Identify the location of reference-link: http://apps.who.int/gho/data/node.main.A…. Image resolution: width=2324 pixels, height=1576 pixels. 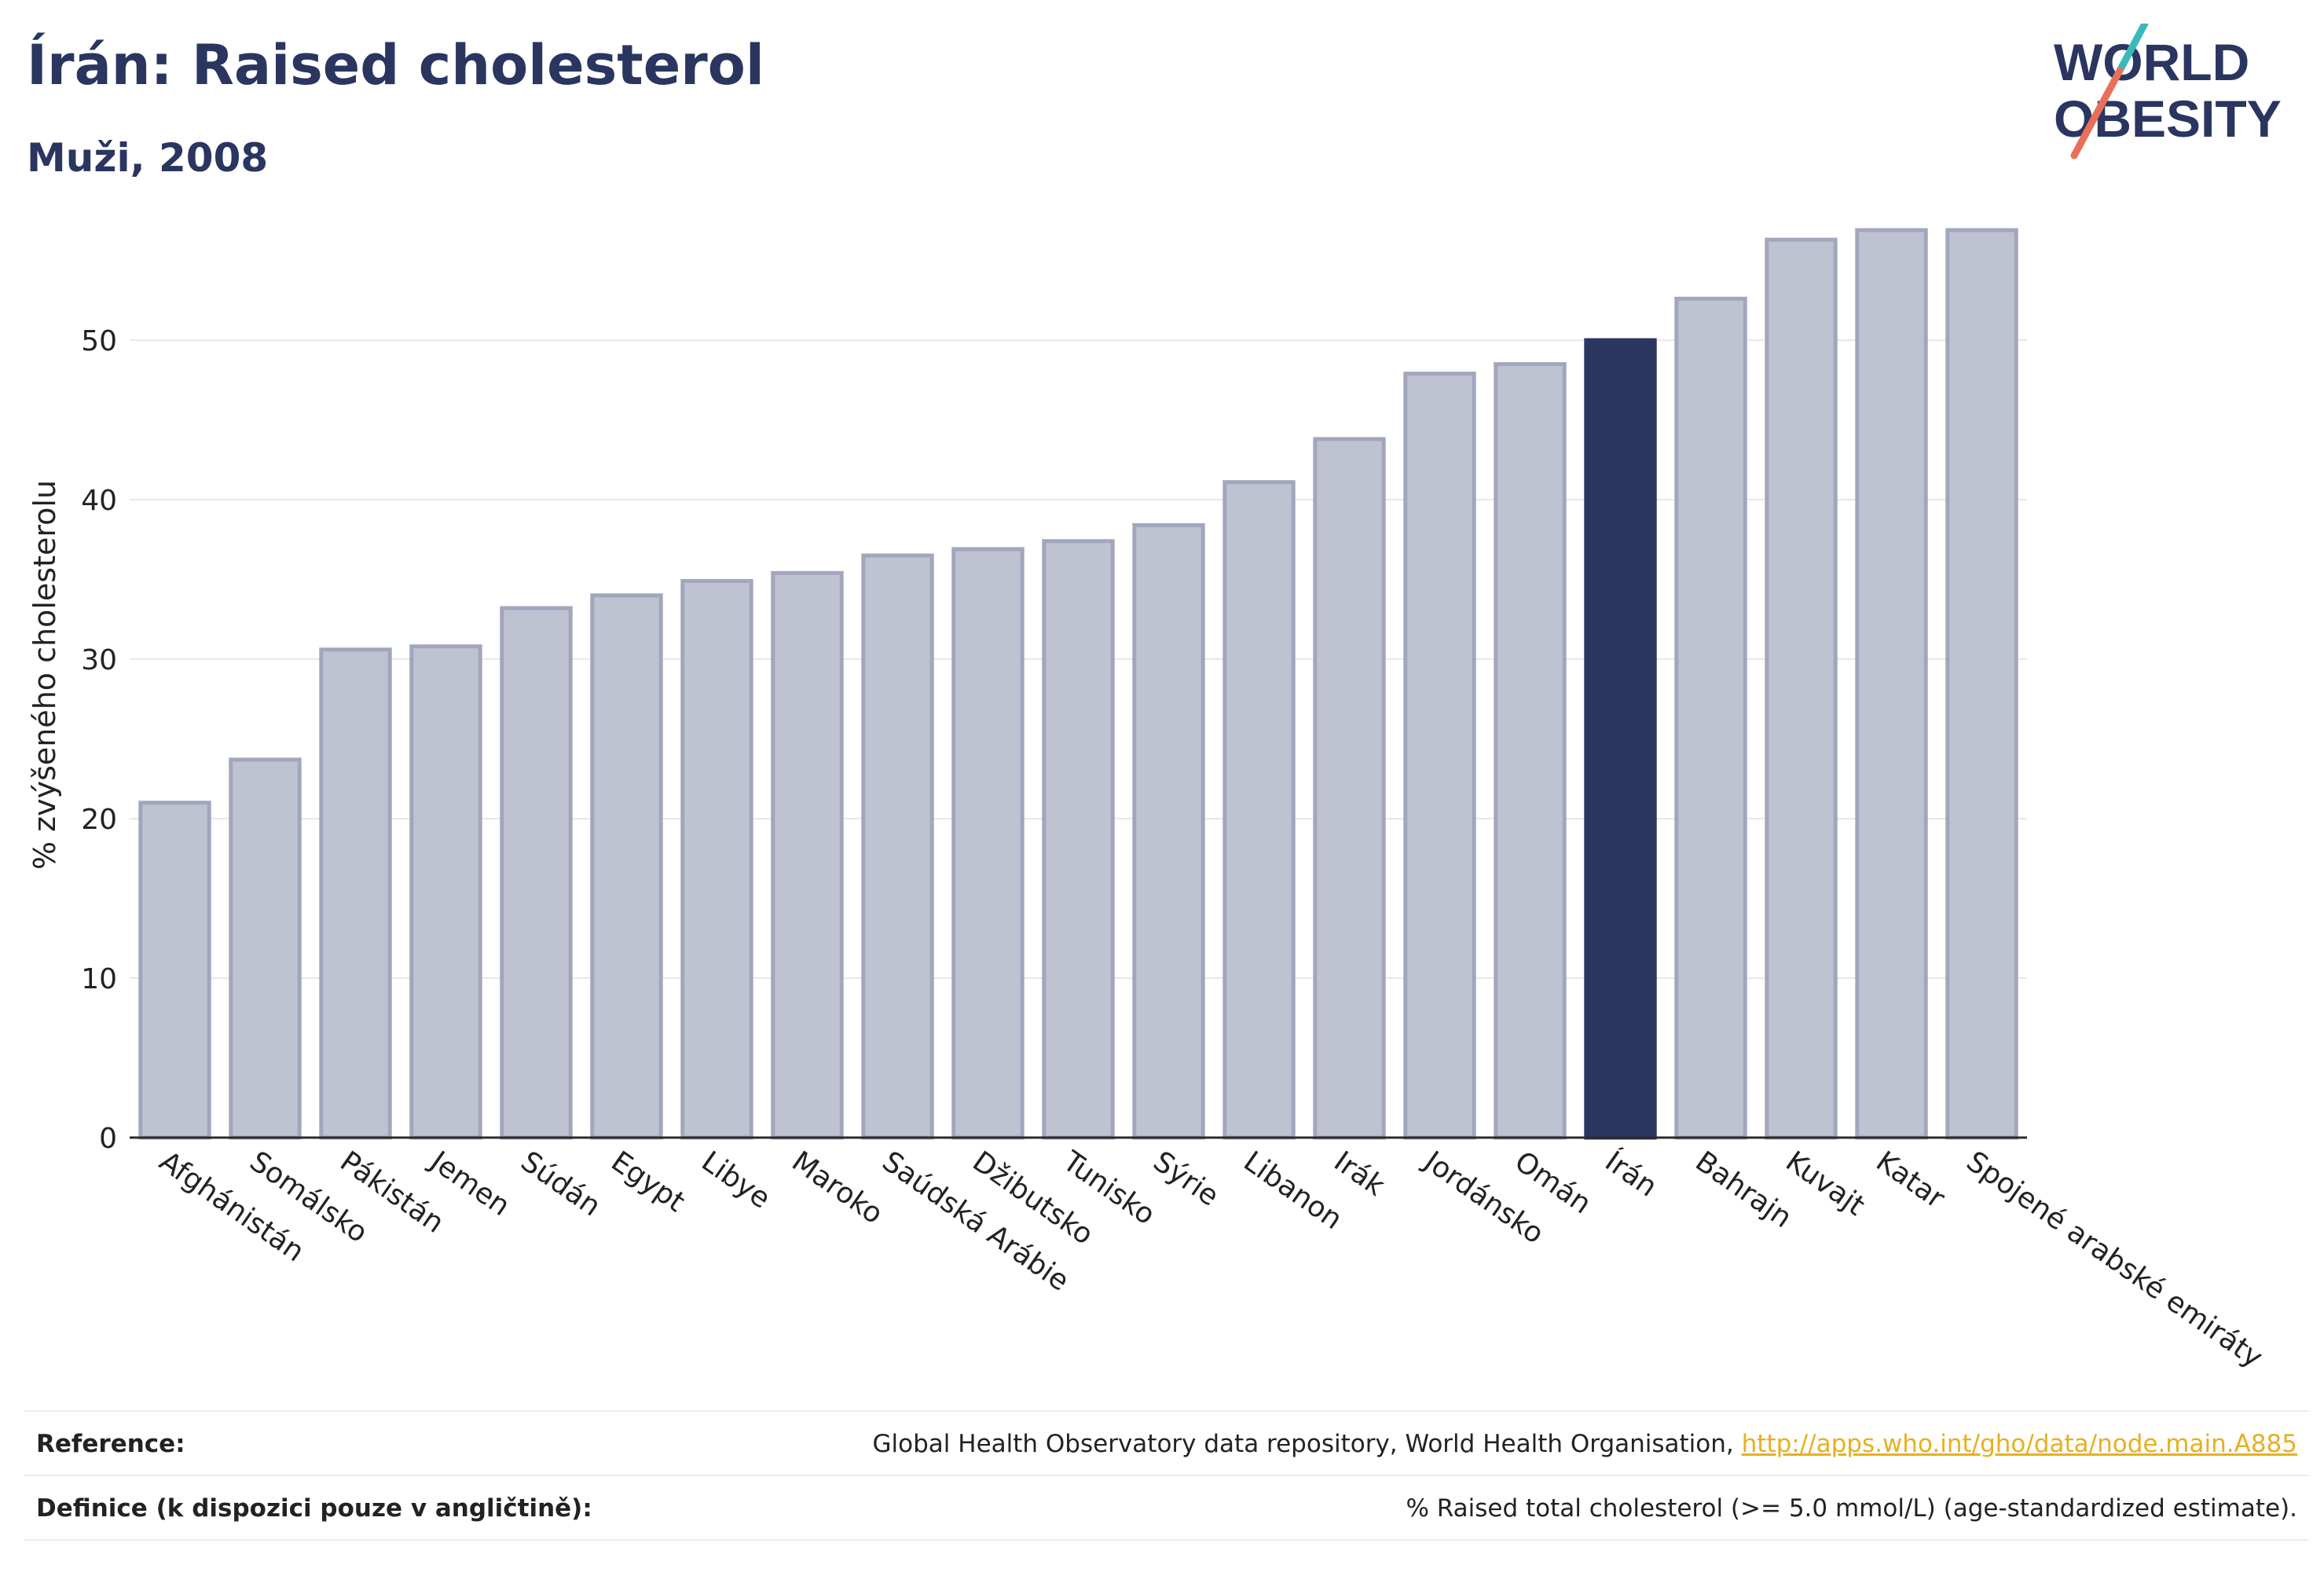
(2019, 1444).